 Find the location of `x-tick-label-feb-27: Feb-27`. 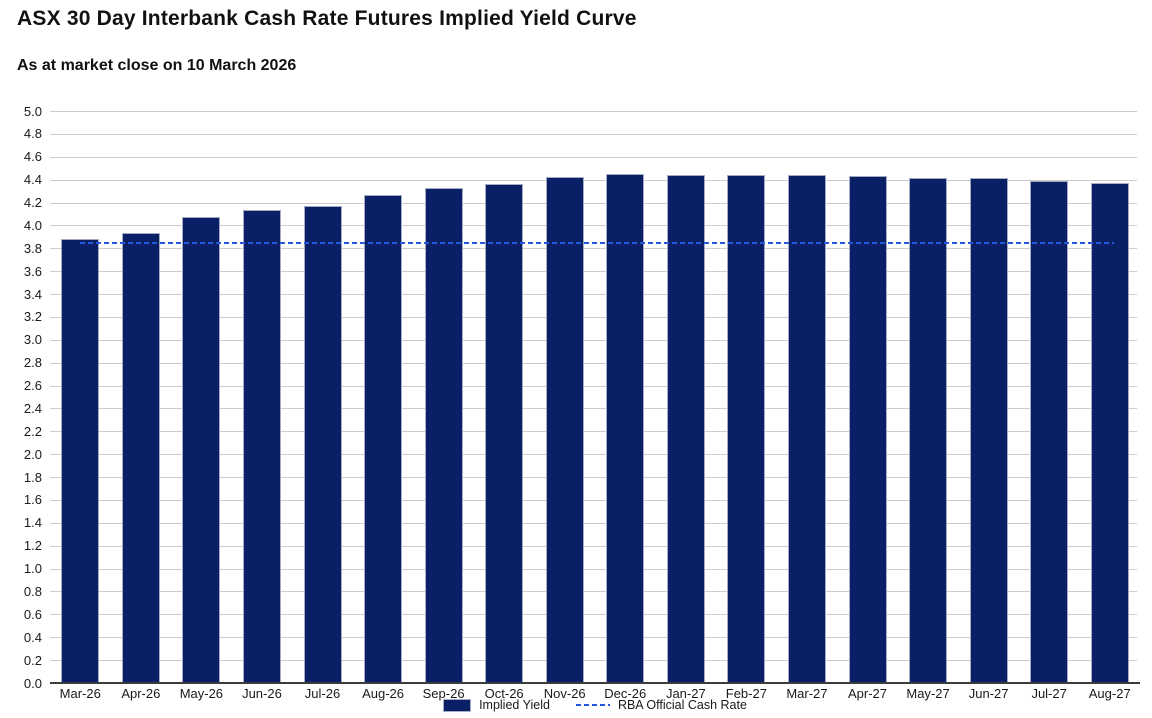

x-tick-label-feb-27: Feb-27 is located at coordinates (746, 693).